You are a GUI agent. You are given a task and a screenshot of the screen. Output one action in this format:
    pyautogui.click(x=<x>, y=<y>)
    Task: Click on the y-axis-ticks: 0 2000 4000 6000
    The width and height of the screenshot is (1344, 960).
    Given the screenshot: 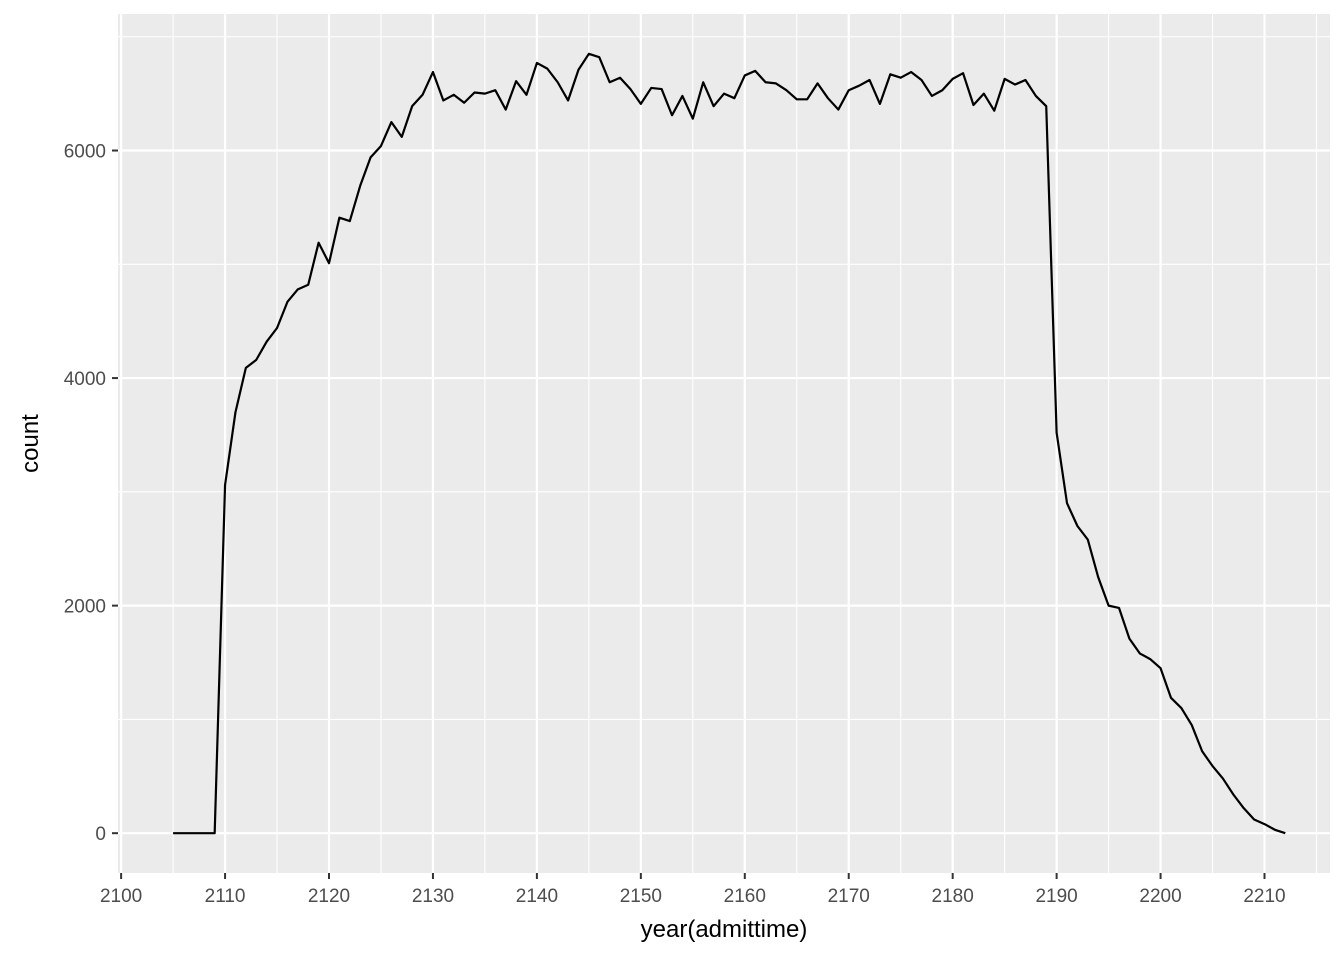 What is the action you would take?
    pyautogui.click(x=91, y=493)
    